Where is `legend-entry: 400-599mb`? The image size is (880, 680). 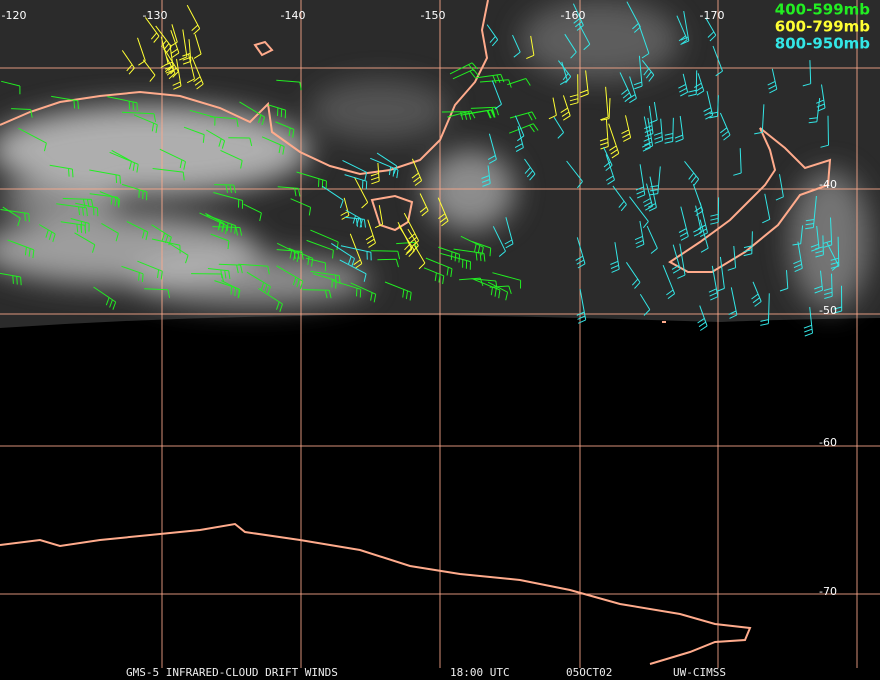 legend-entry: 400-599mb is located at coordinates (822, 10).